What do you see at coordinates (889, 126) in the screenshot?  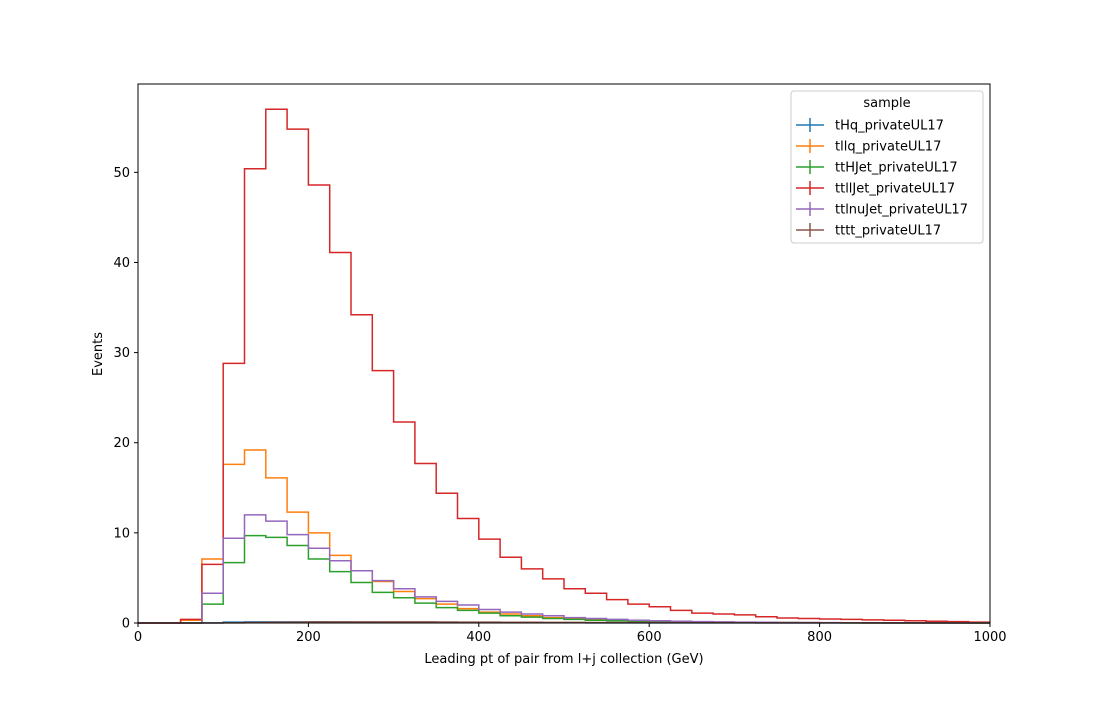 I see `legend-label: tHq_privateUL17` at bounding box center [889, 126].